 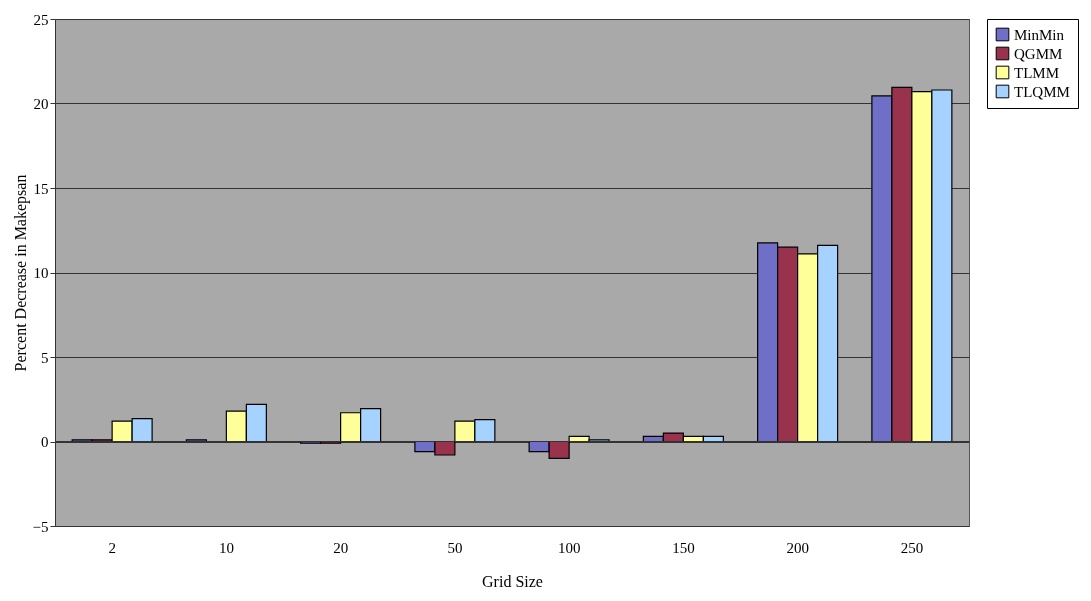 I want to click on legend-label: TLMM, so click(x=1036, y=72).